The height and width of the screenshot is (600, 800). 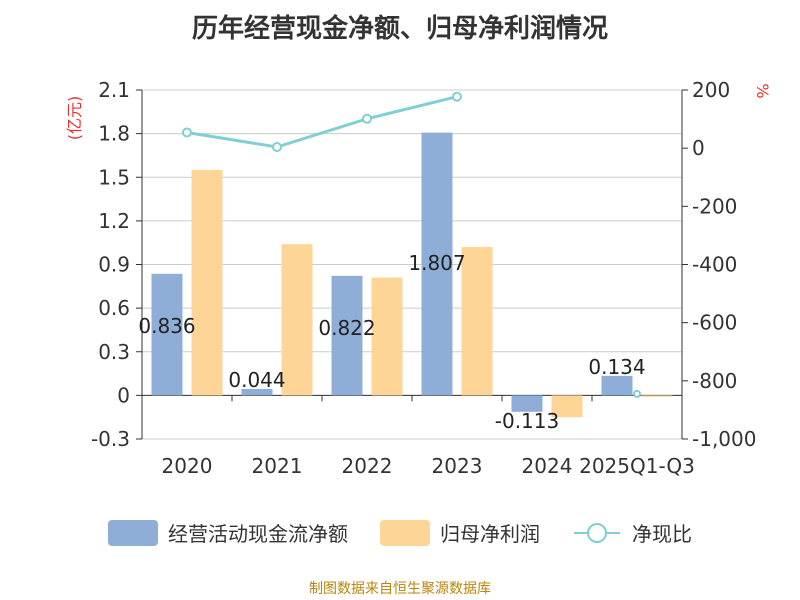 What do you see at coordinates (714, 265) in the screenshot?
I see `y2-tick-label: -400` at bounding box center [714, 265].